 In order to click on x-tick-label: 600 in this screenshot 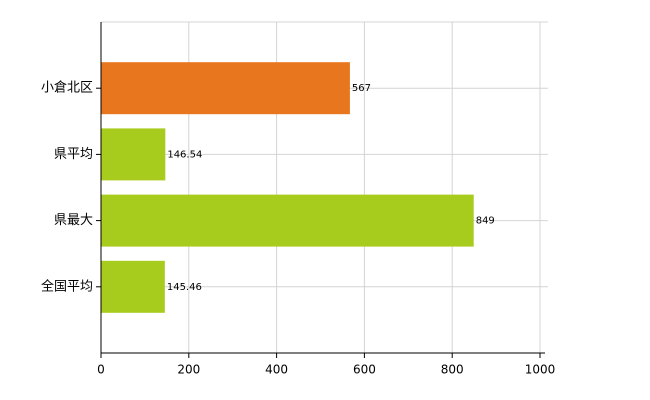, I will do `click(364, 370)`.